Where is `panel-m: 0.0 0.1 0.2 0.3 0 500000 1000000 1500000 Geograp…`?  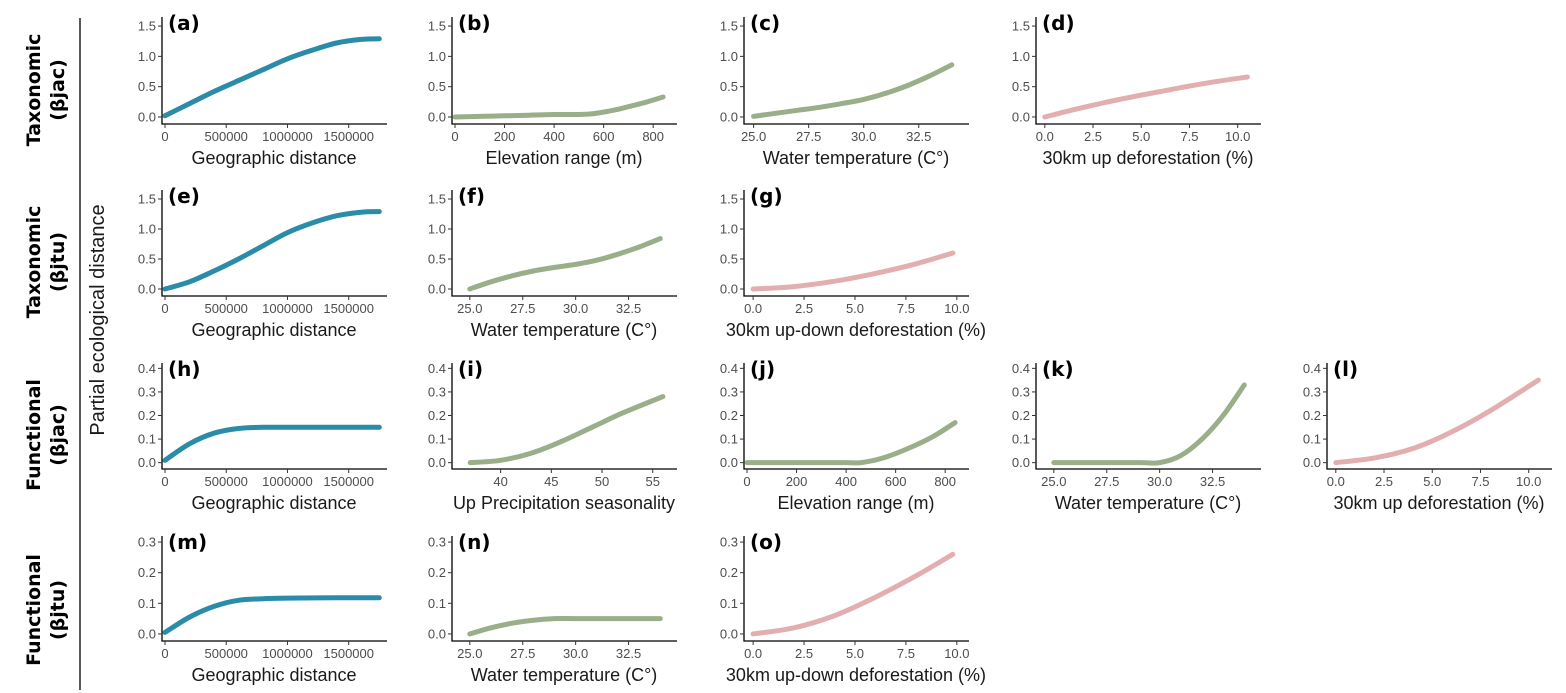 panel-m: 0.0 0.1 0.2 0.3 0 500000 1000000 1500000 Geograp… is located at coordinates (262, 607).